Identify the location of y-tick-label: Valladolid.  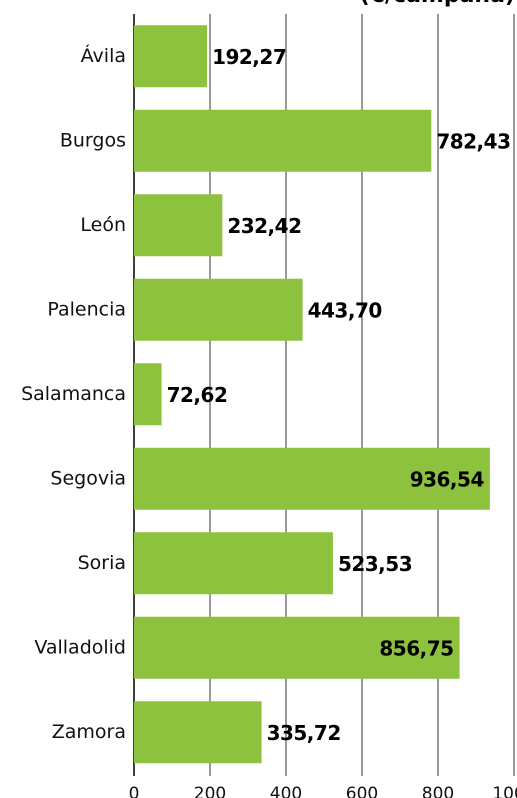
(80, 647).